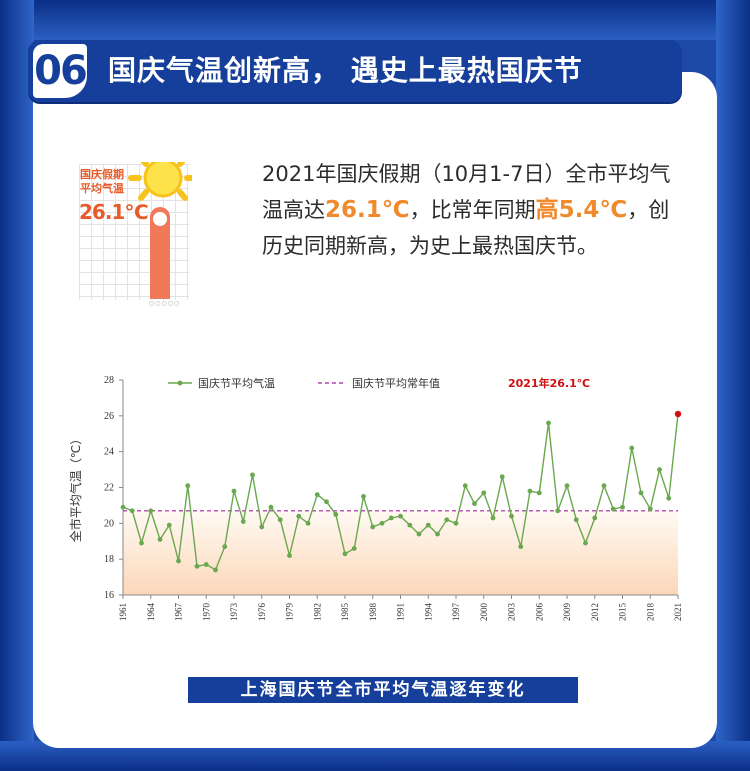 The height and width of the screenshot is (771, 750). I want to click on y-tick-label: 28, so click(109, 380).